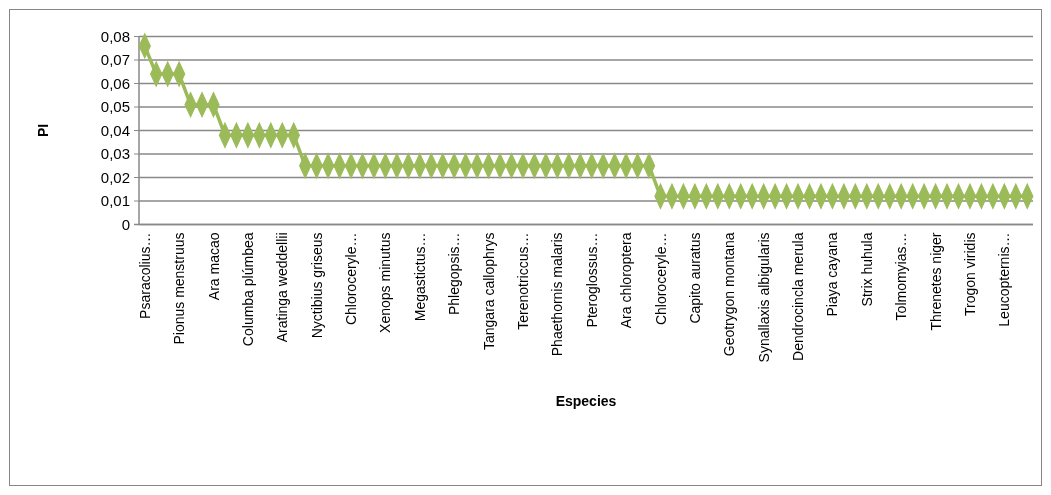 This screenshot has height=495, width=1051. I want to click on x-tick-label: Columba plúmbea, so click(247, 289).